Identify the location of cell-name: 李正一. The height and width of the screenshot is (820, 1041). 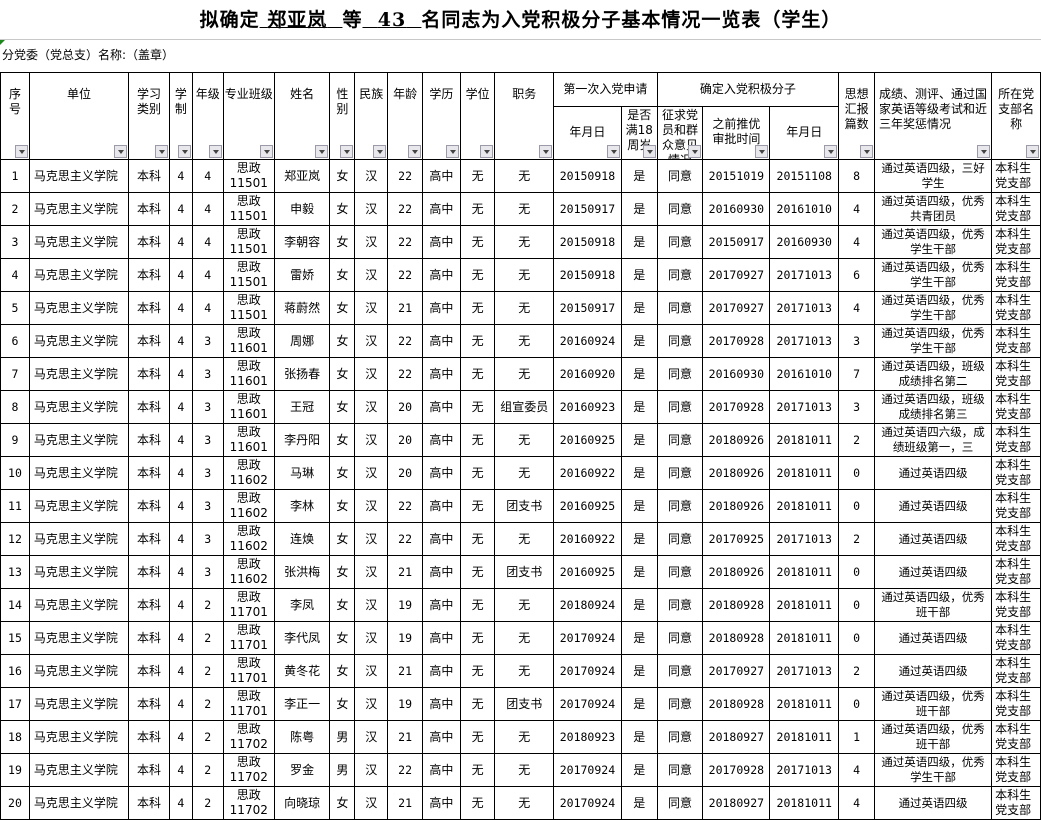
(302, 704).